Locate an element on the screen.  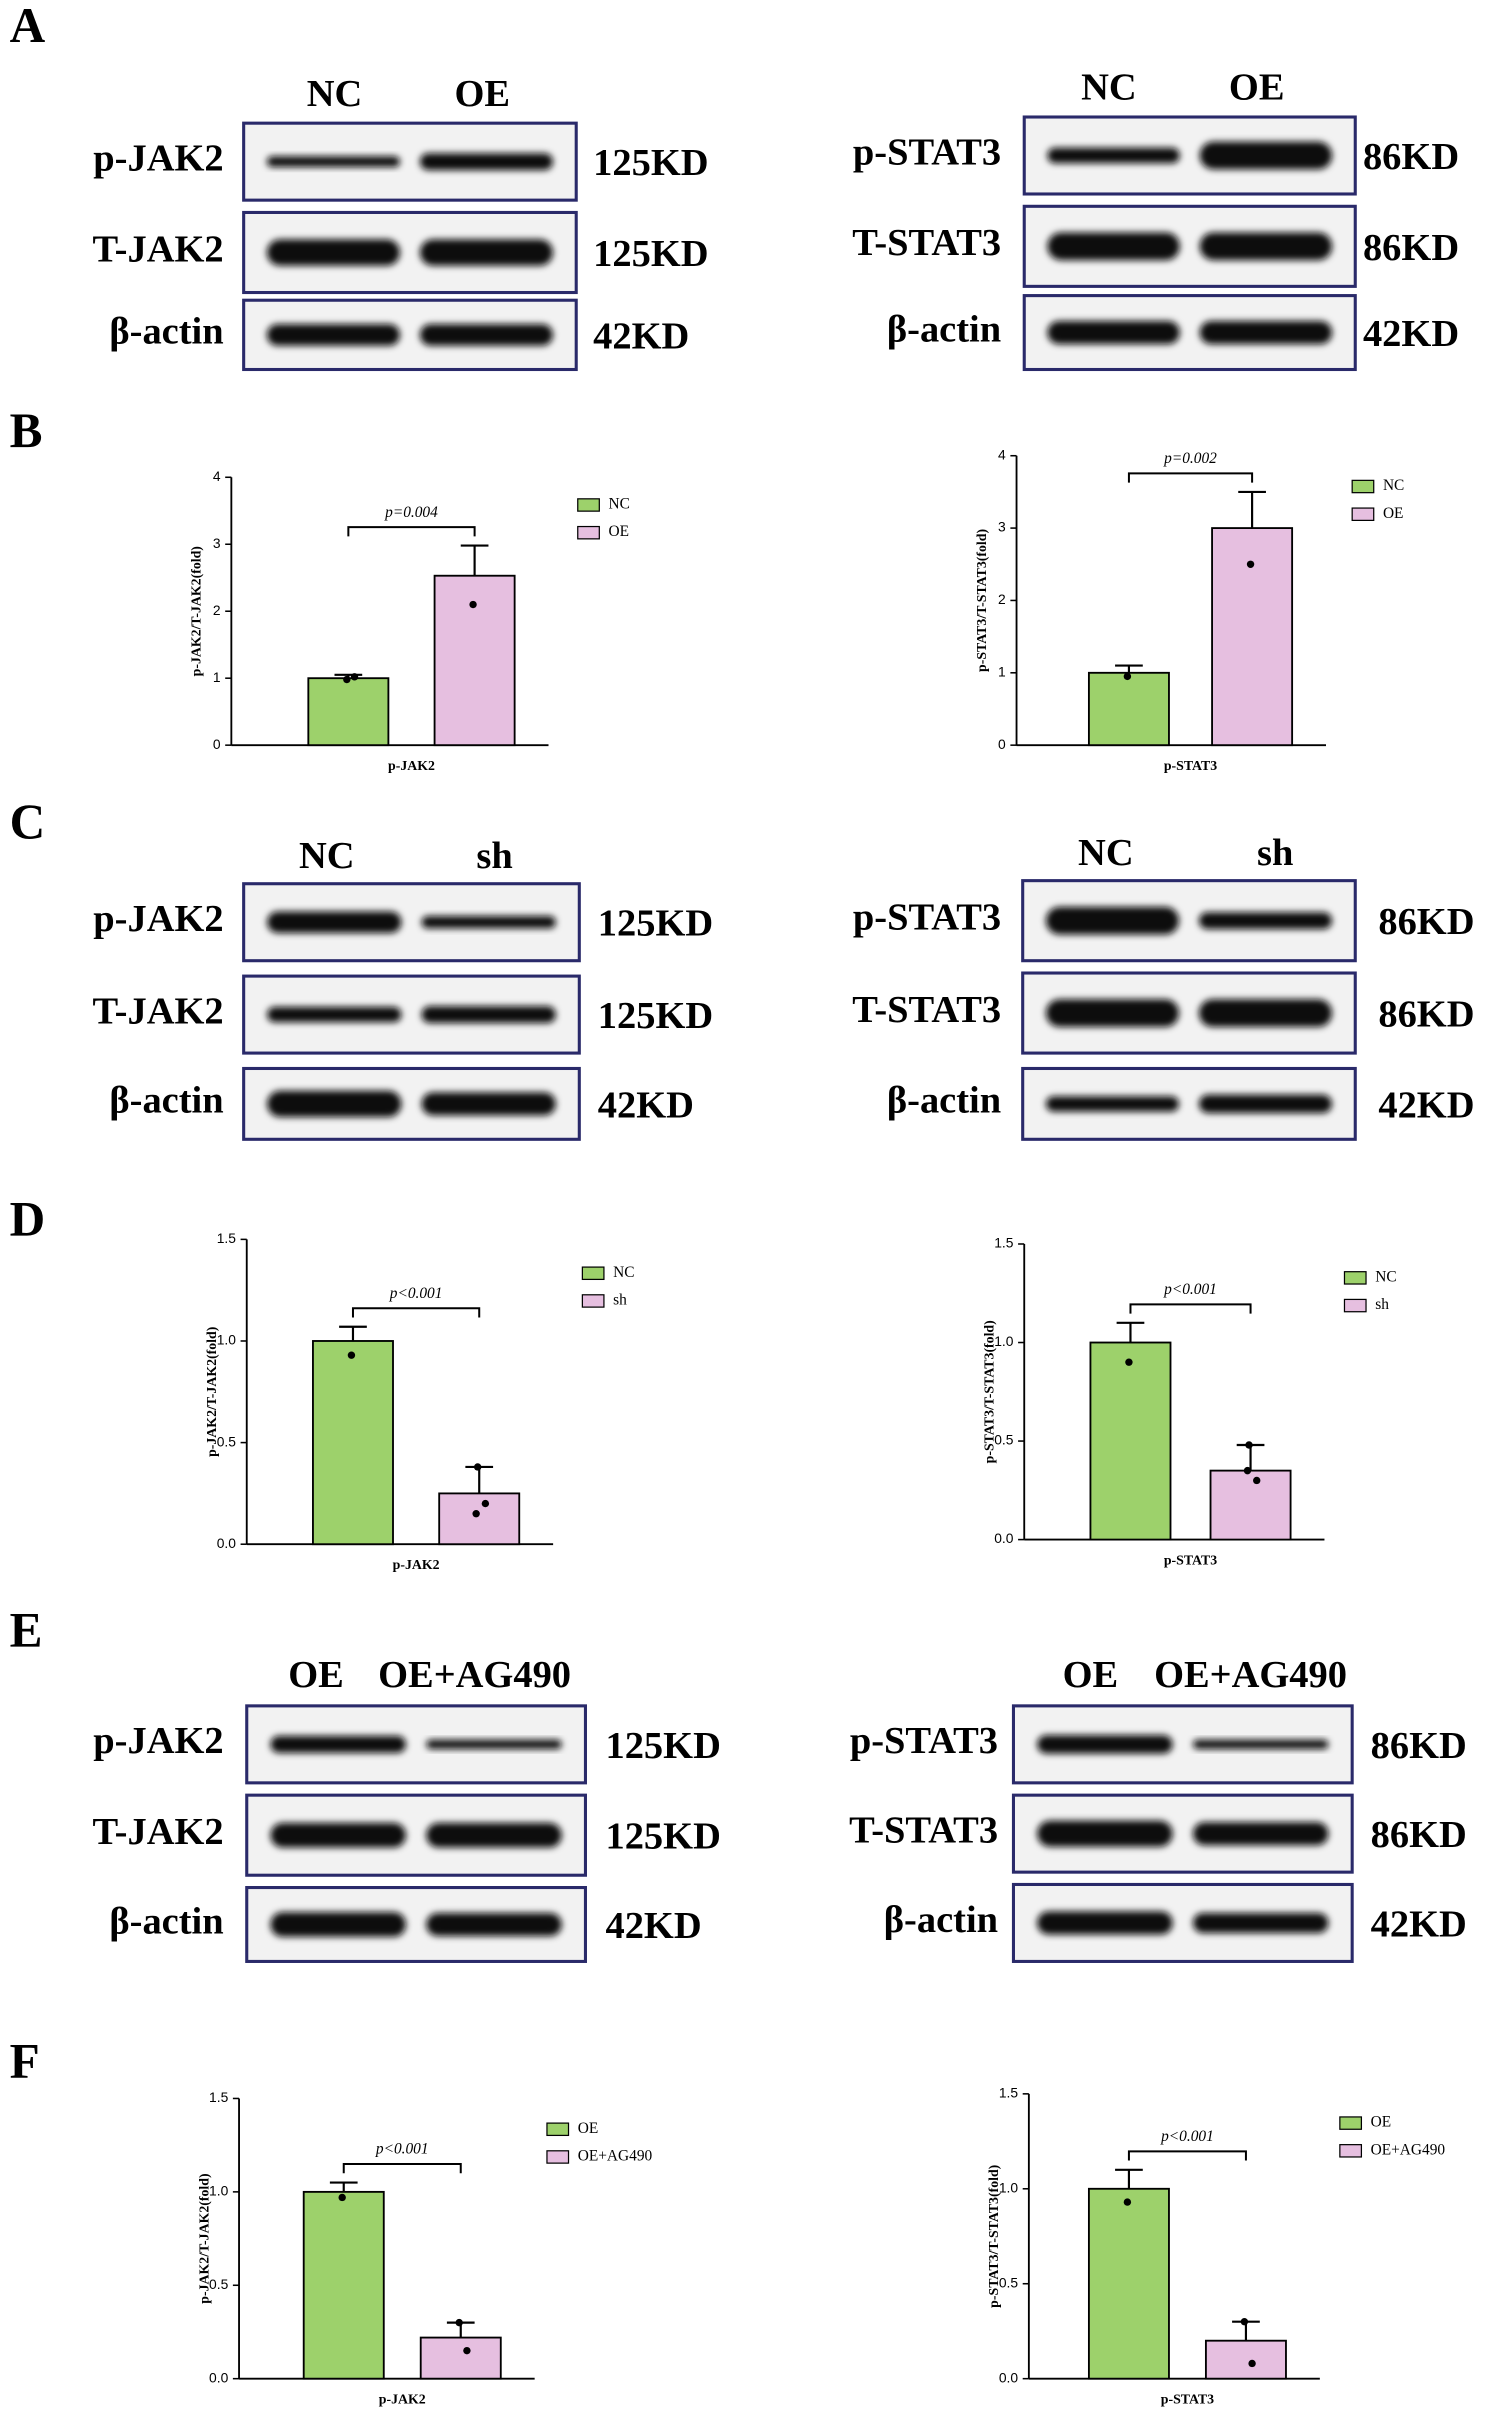
y-tick-label: 0 is located at coordinates (1002, 744).